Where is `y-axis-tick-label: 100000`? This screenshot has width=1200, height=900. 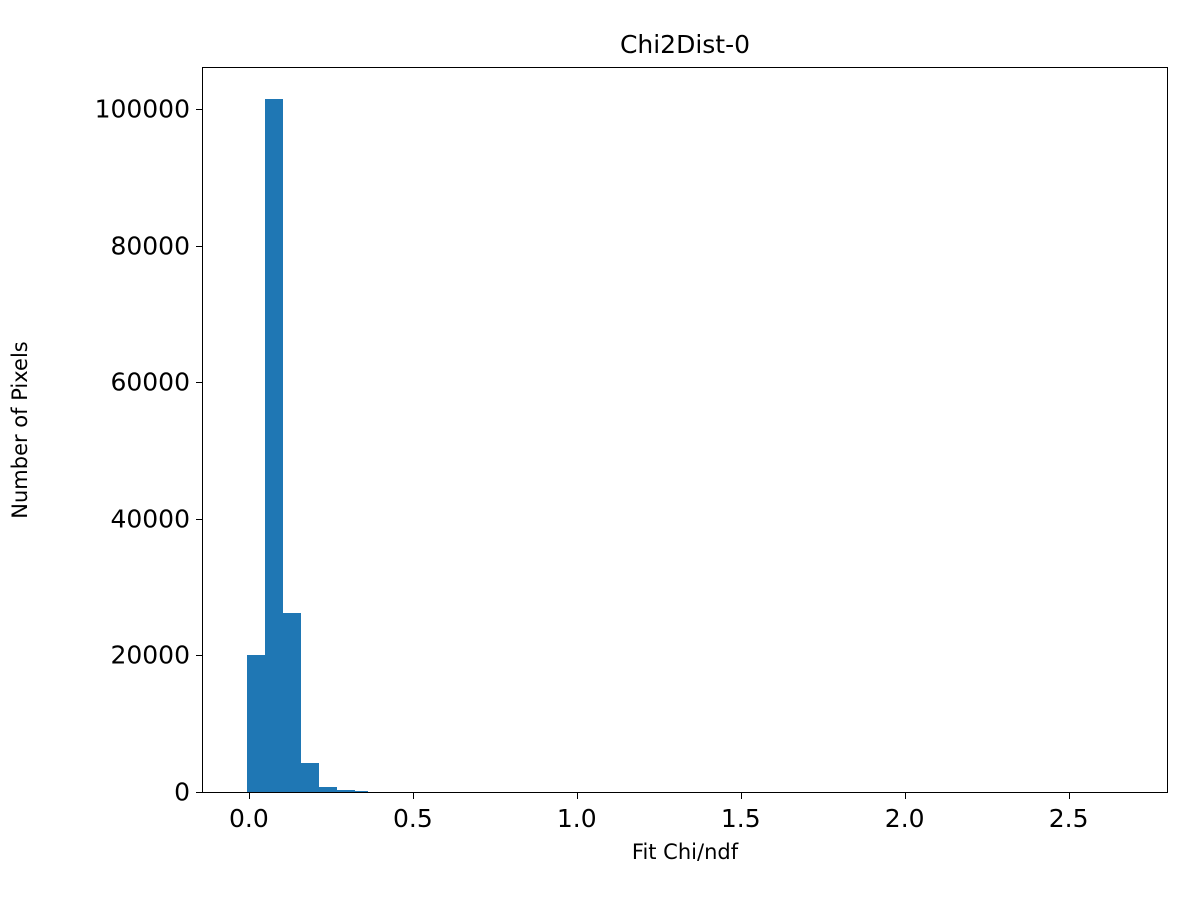
y-axis-tick-label: 100000 is located at coordinates (142, 109).